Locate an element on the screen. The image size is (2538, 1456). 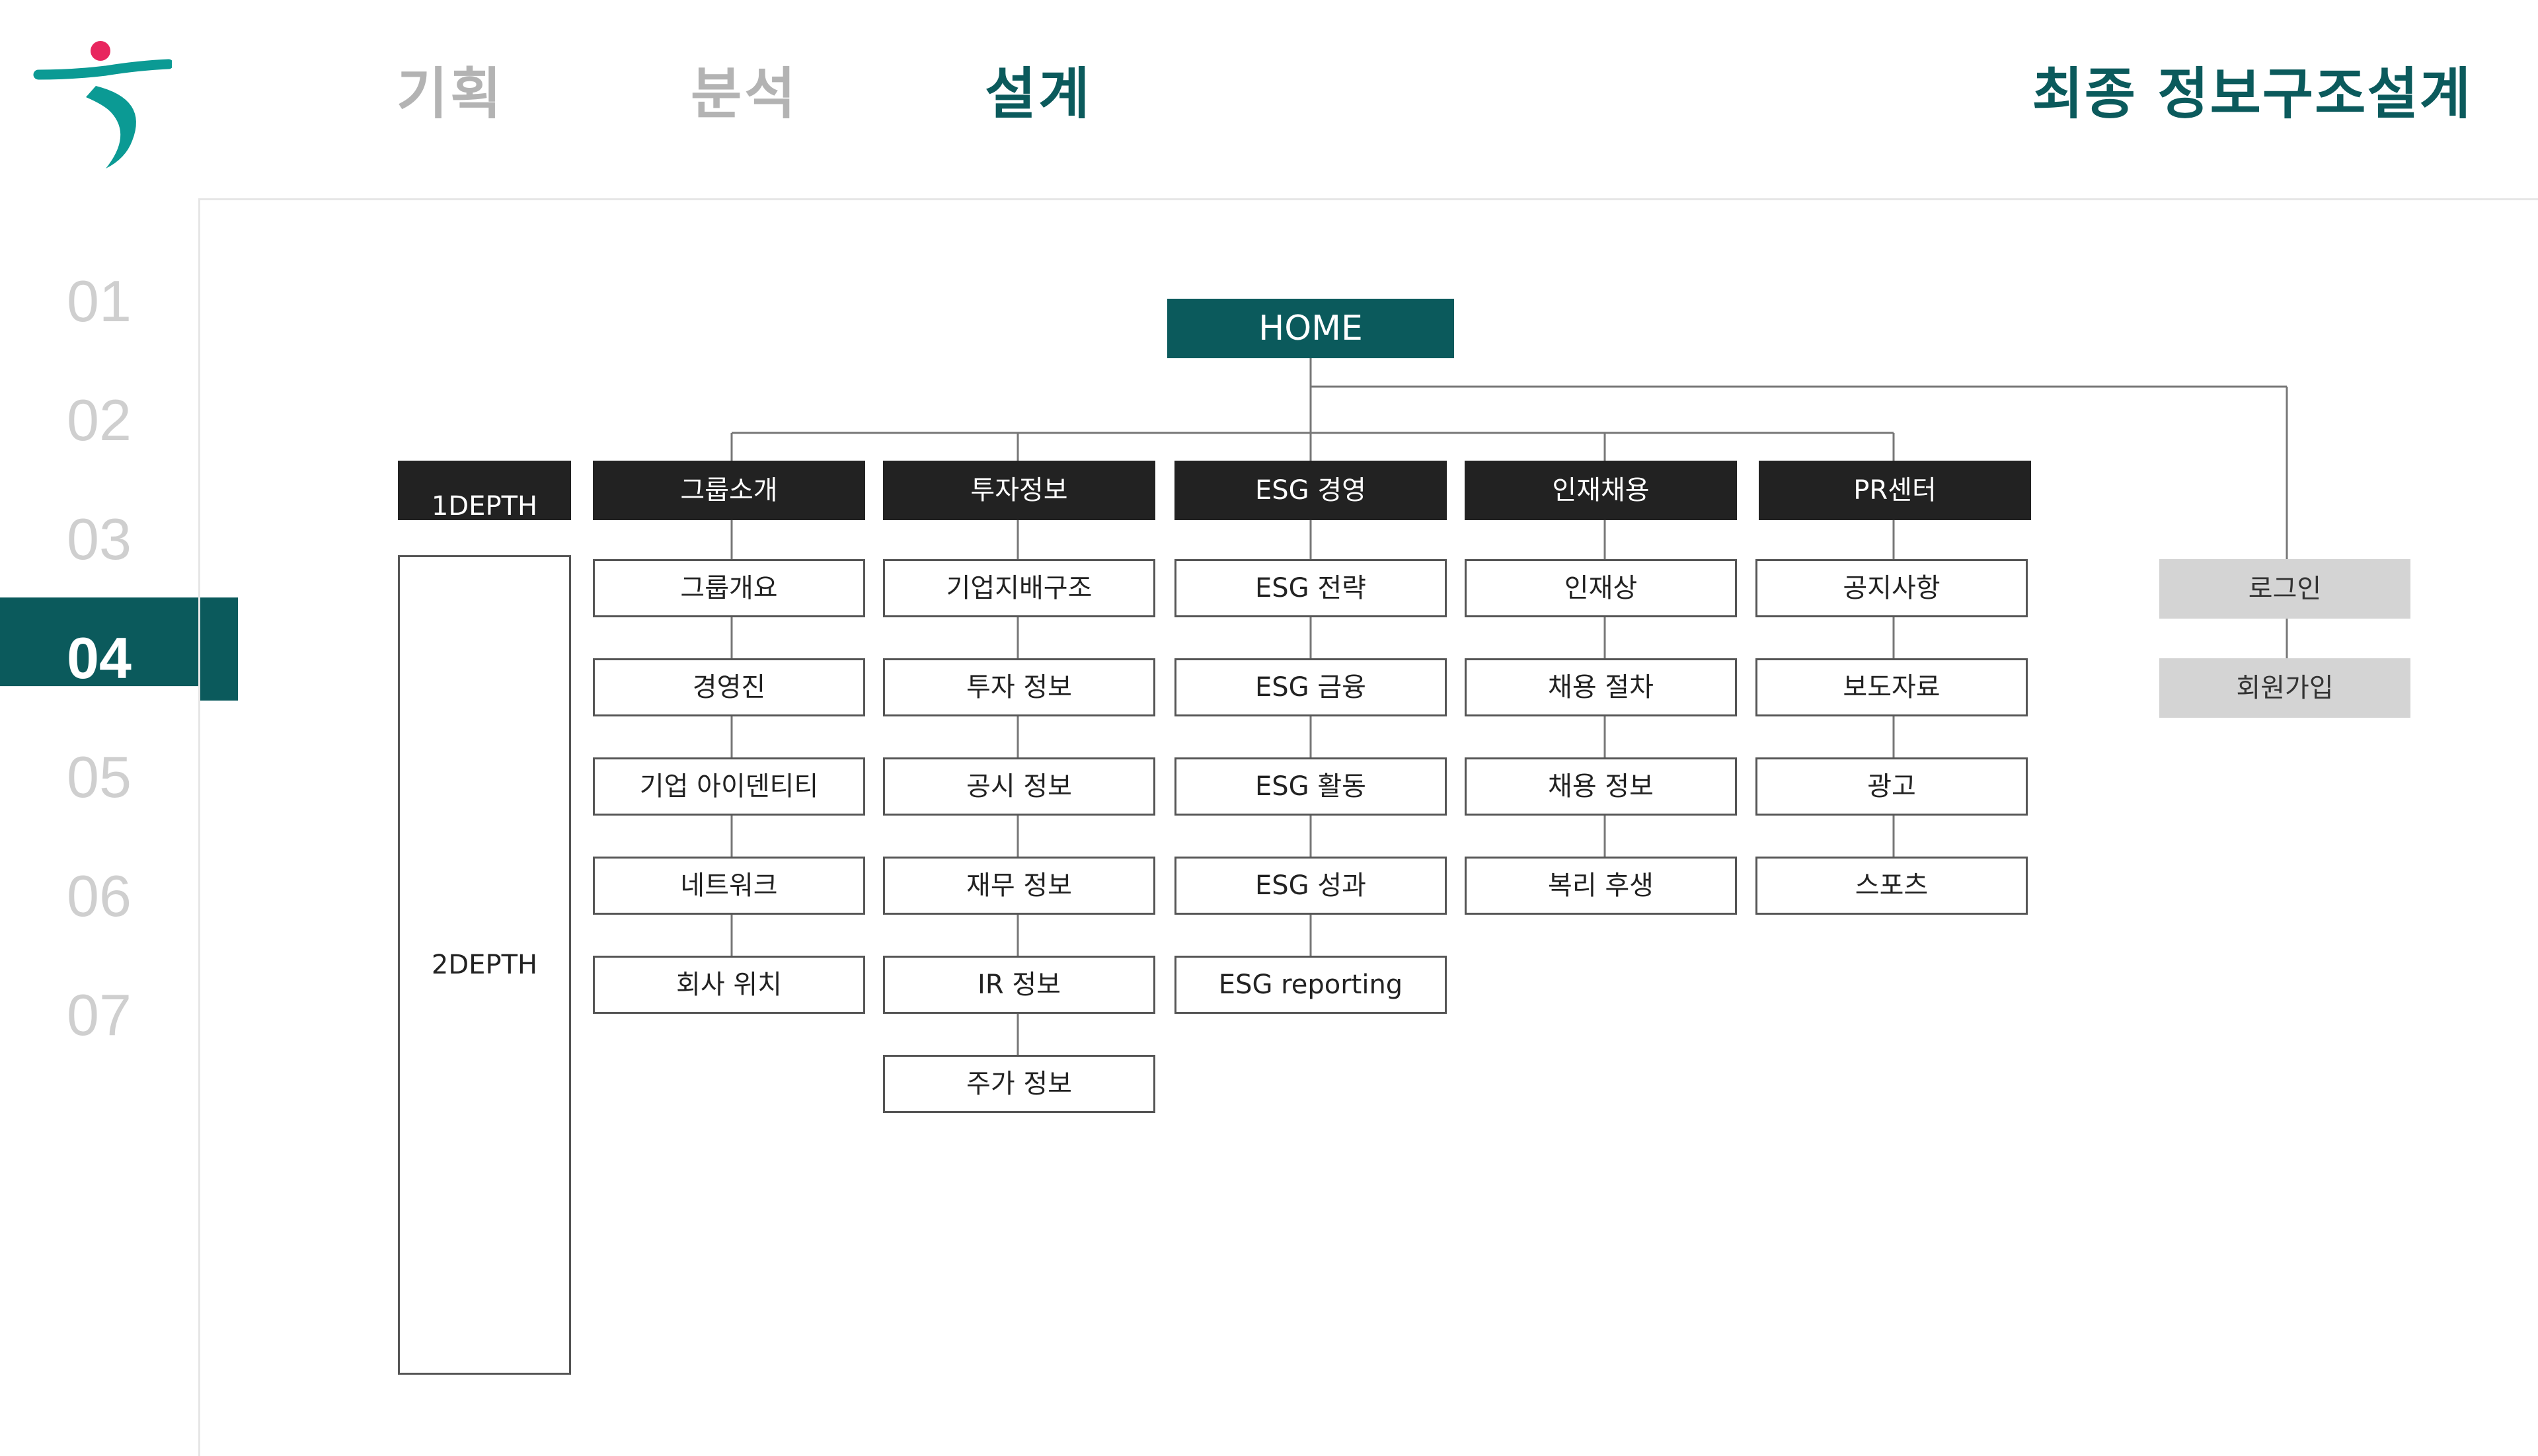
category-recruitment: 인재채용 is located at coordinates (1601, 490).